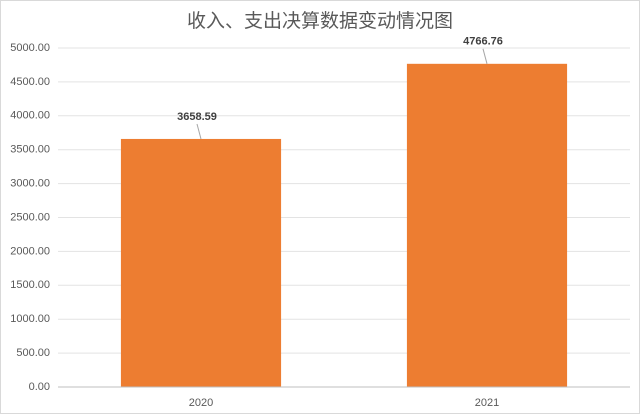 Image resolution: width=640 pixels, height=414 pixels. I want to click on x-tick-label: 2020, so click(201, 403).